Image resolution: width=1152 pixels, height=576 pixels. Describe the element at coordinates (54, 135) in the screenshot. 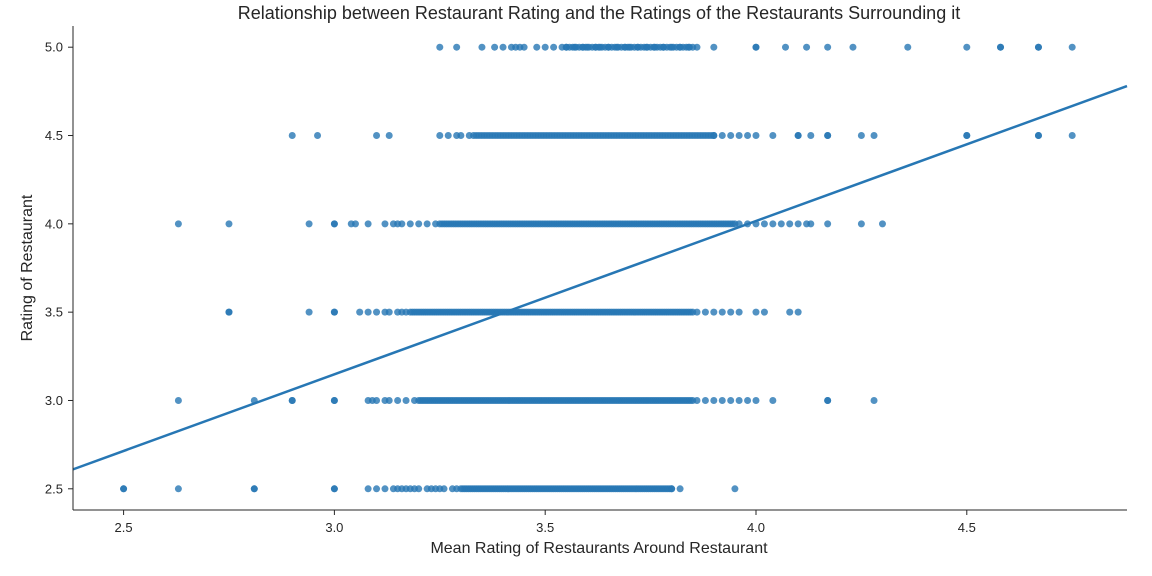

I see `y-tick-label: 4.5` at that location.